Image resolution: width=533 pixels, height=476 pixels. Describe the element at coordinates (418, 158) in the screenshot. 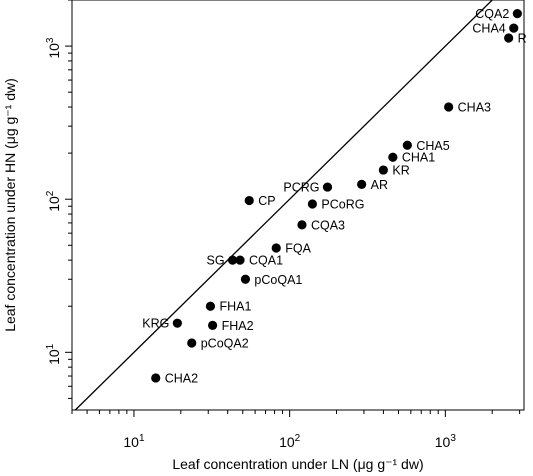

I see `point-label: CHA1` at that location.